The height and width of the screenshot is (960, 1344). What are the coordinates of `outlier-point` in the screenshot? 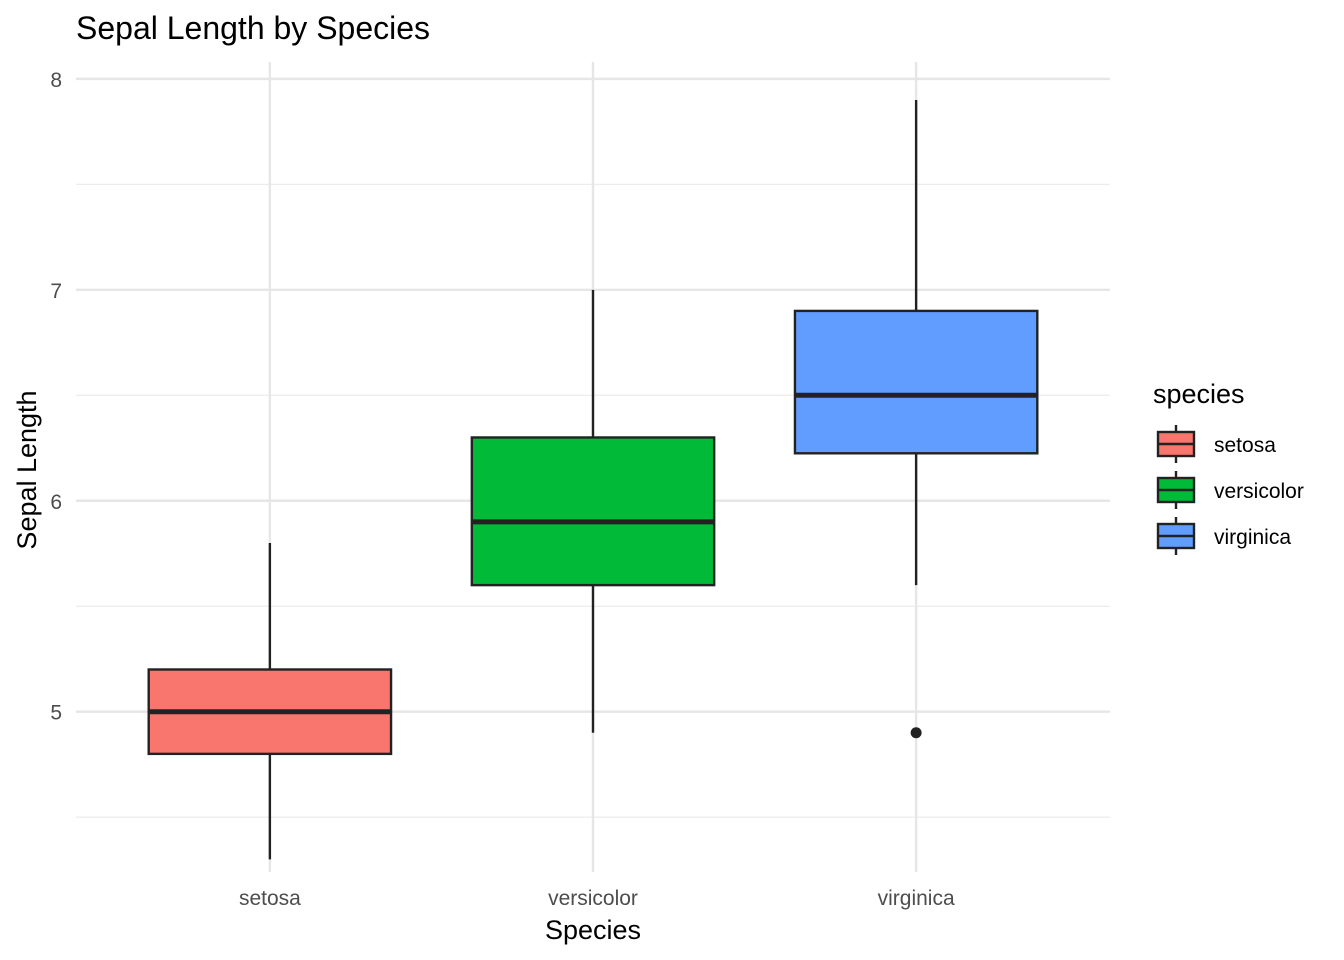 It's located at (916, 733).